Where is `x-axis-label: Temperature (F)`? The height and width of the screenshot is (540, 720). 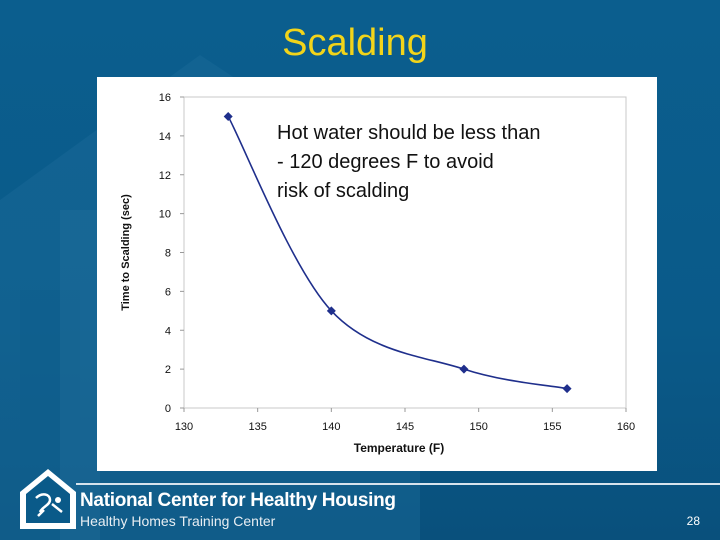
x-axis-label: Temperature (F) is located at coordinates (399, 448).